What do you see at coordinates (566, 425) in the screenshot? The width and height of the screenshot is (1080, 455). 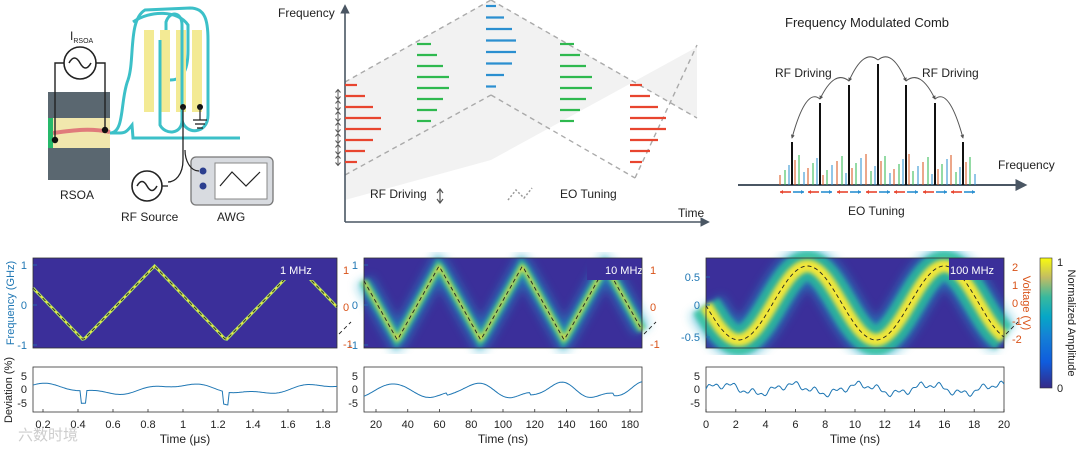 I see `x-tick-label: 140` at bounding box center [566, 425].